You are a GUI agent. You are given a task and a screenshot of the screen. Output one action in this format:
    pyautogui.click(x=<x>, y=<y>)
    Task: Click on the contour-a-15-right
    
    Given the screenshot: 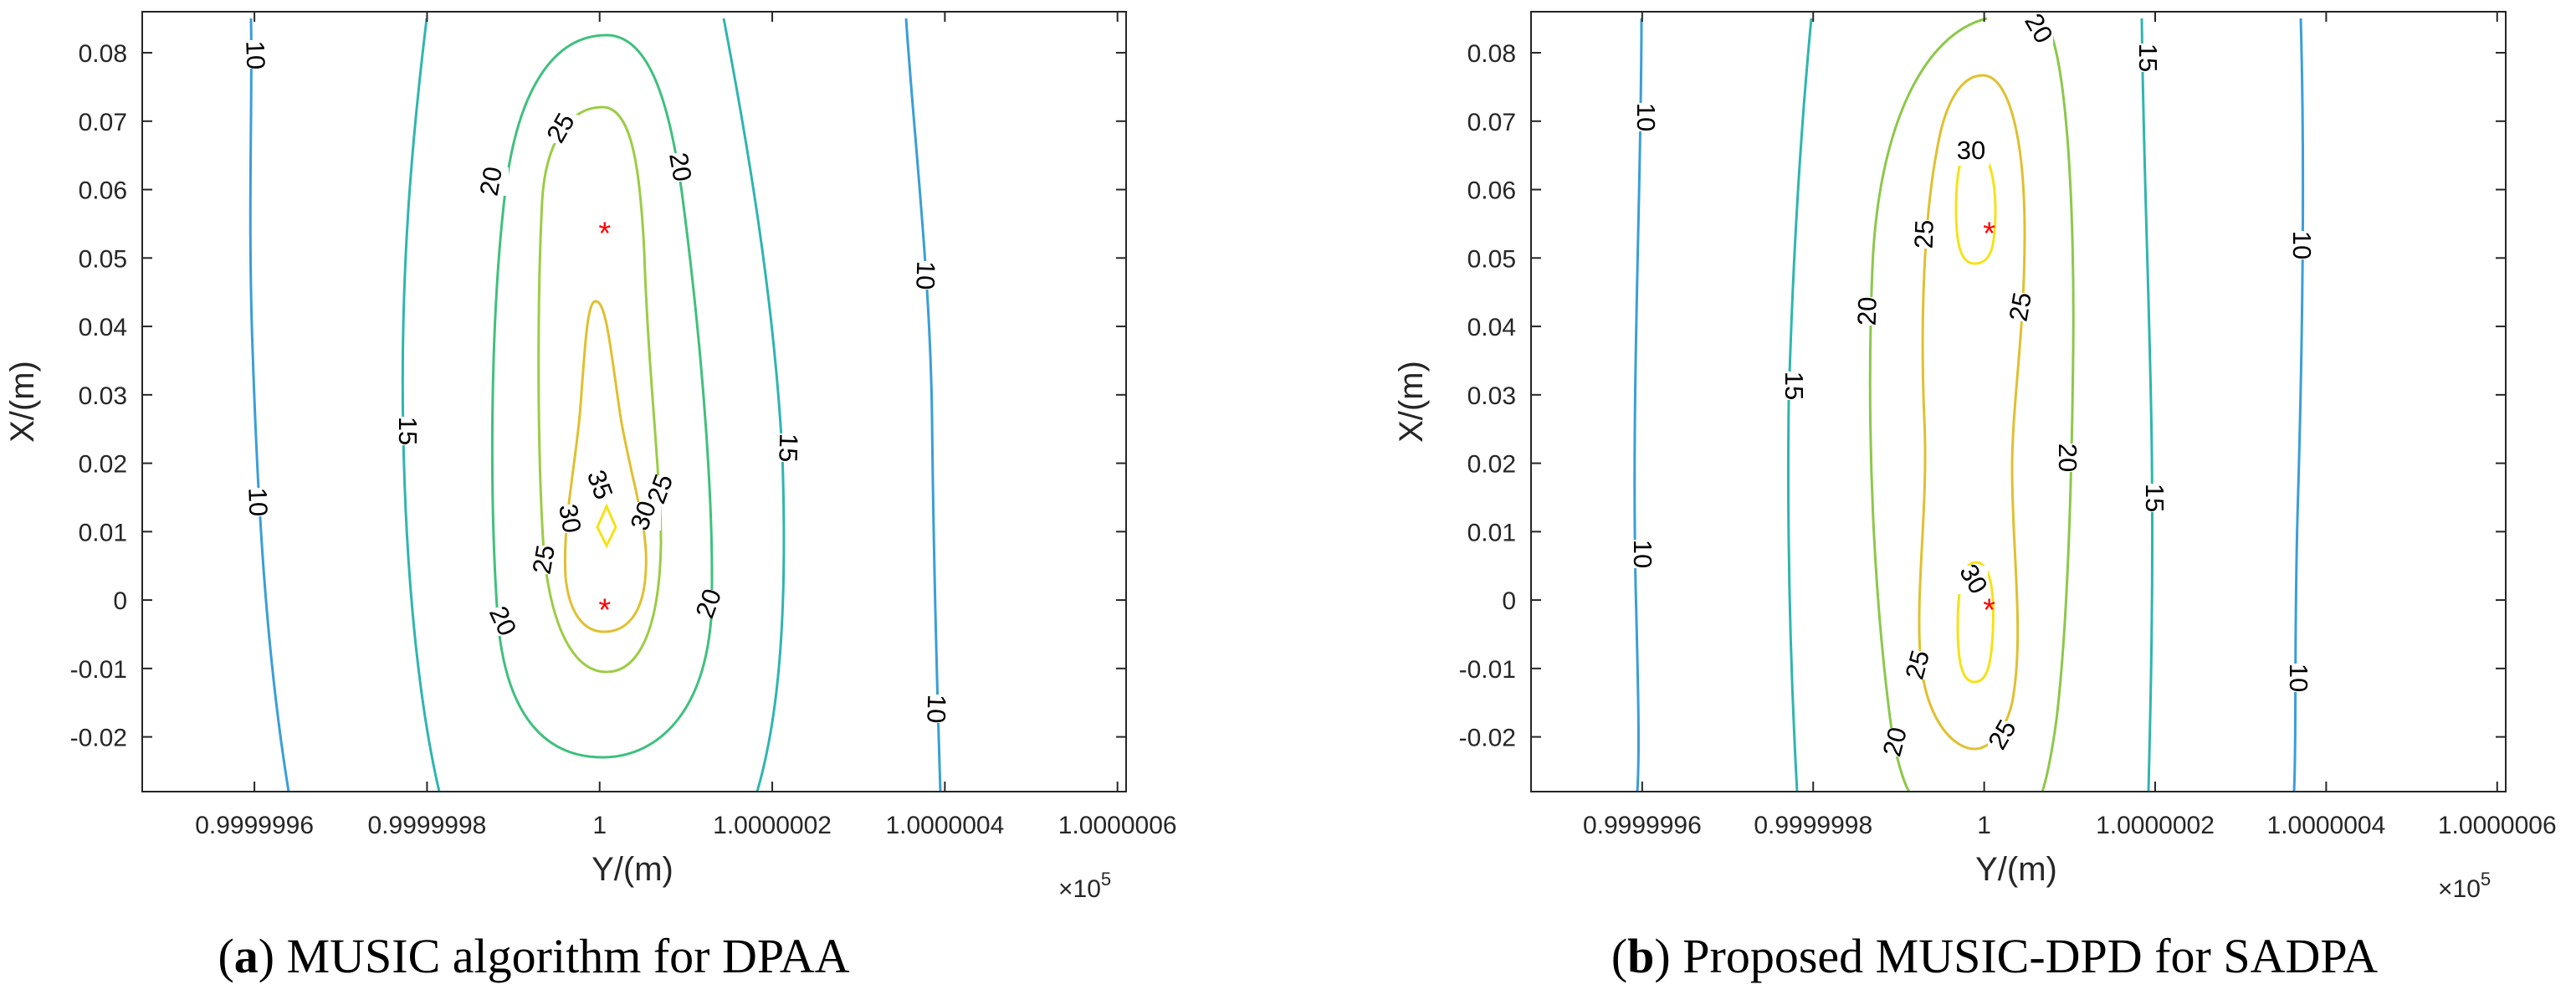 What is the action you would take?
    pyautogui.click(x=754, y=405)
    